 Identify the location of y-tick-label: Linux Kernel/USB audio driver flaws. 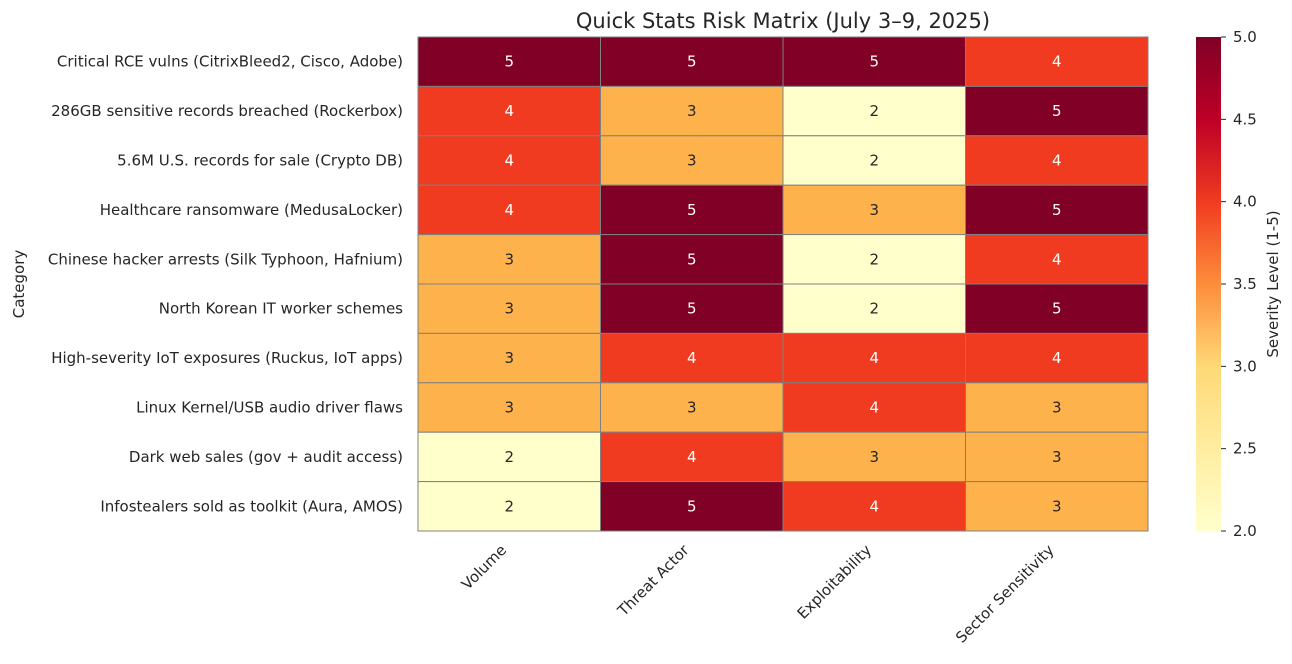
(269, 408).